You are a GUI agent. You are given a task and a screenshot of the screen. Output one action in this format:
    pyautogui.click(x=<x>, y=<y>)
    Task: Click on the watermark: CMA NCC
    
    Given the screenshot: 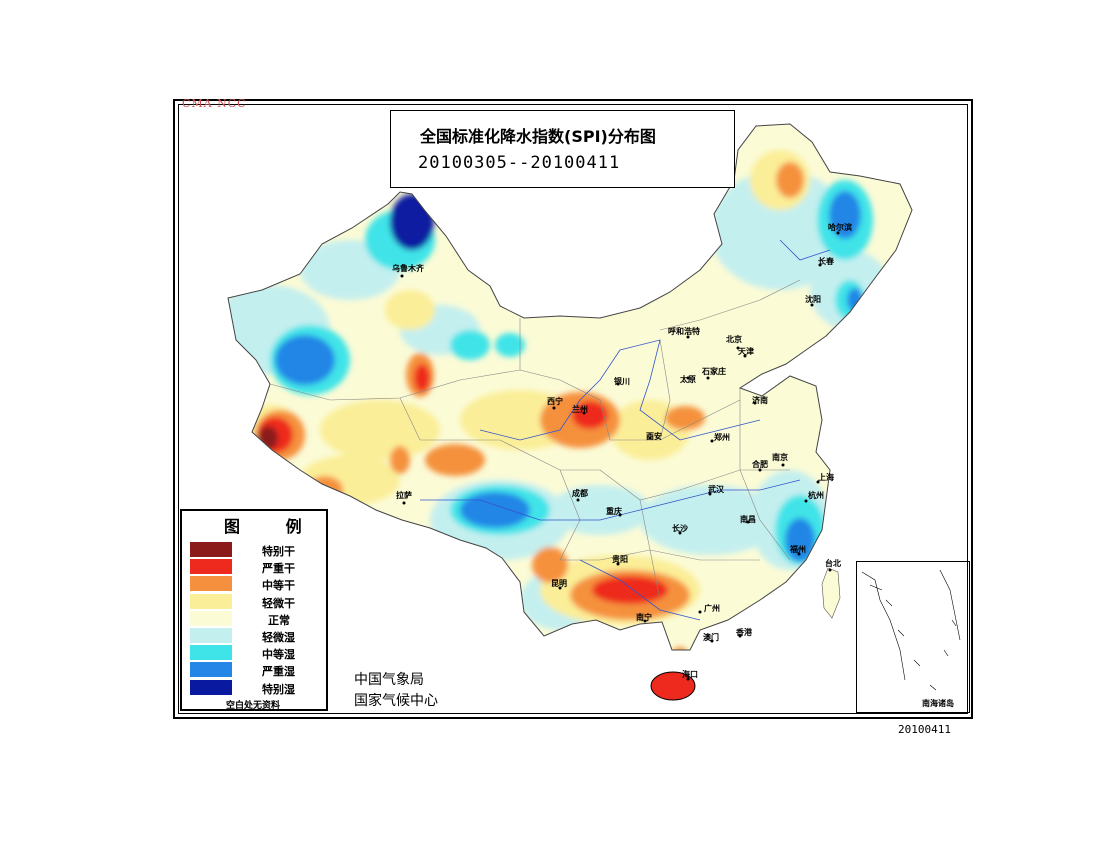 What is the action you would take?
    pyautogui.click(x=214, y=103)
    